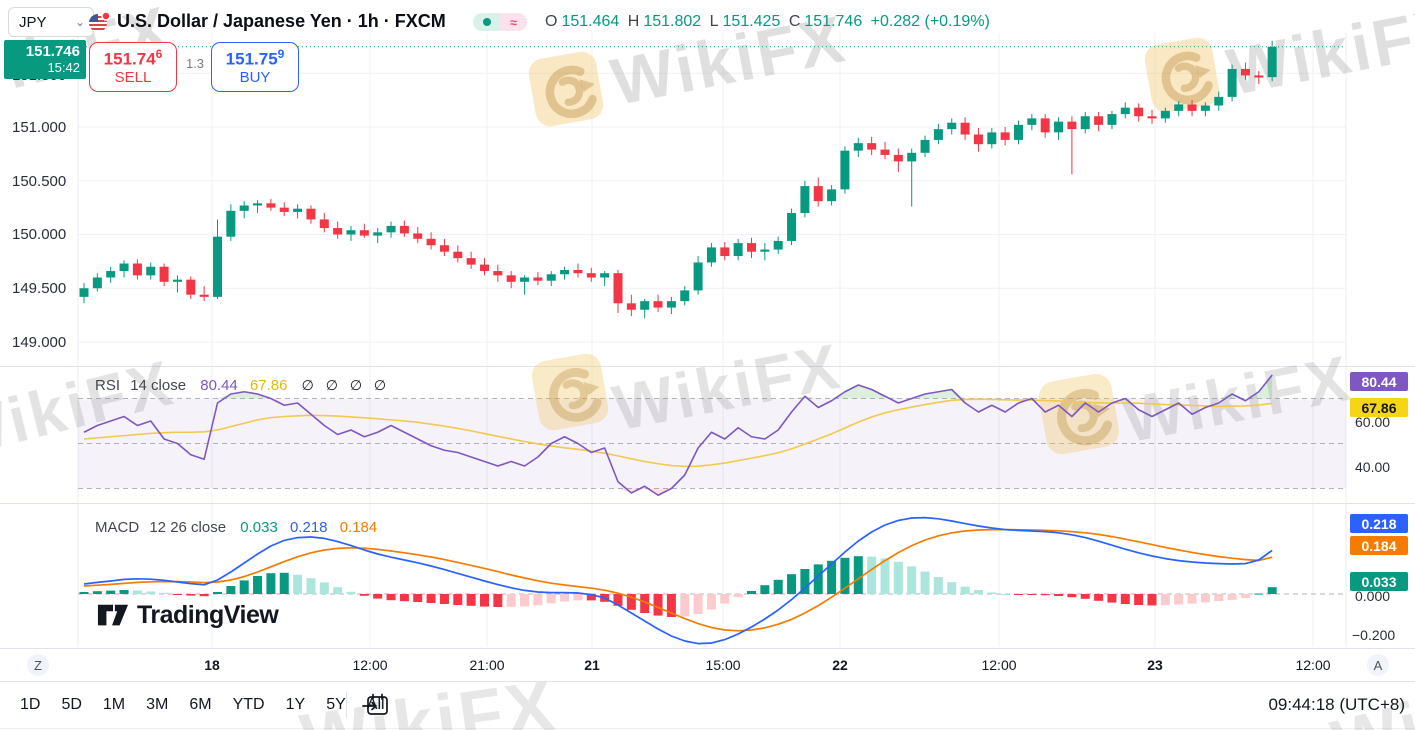 This screenshot has height=730, width=1415. I want to click on change-value: +0.282 (+0.19%), so click(930, 21).